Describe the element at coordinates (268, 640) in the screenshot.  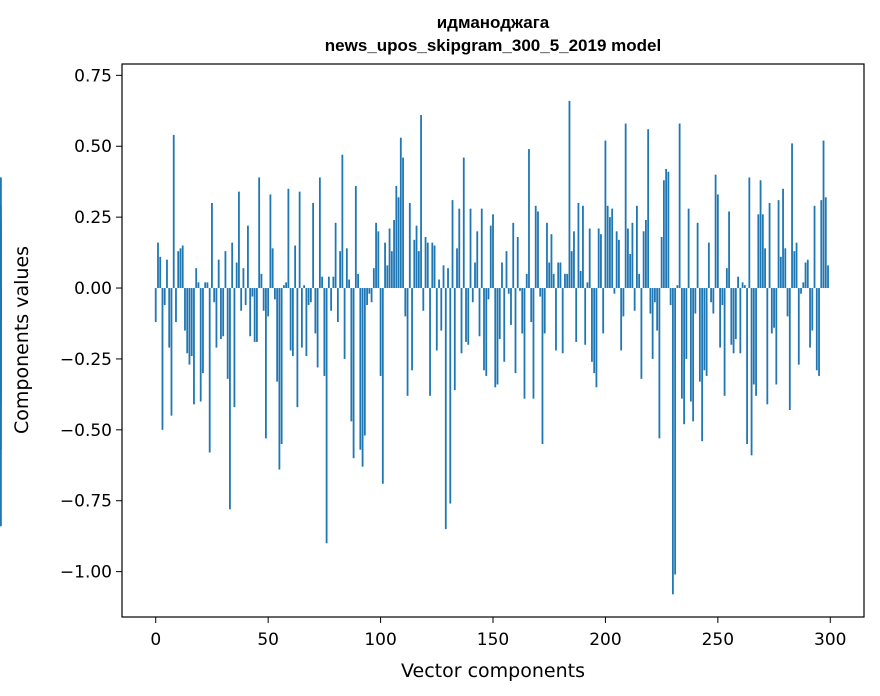
I see `x-tick-label: 50` at that location.